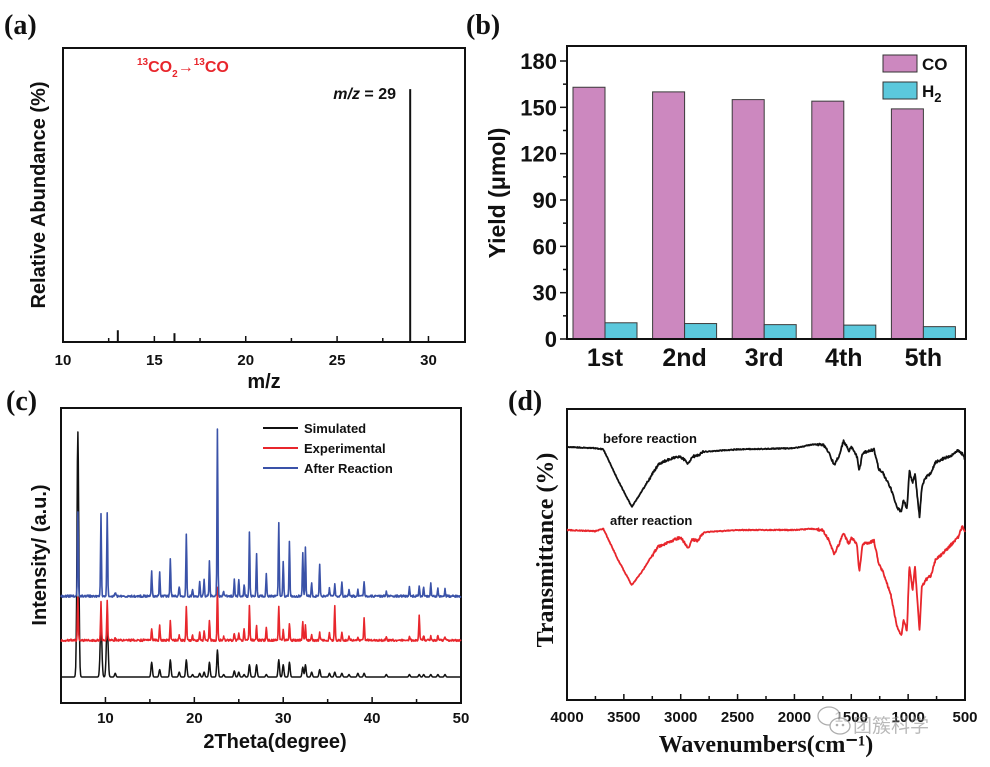 Image resolution: width=990 pixels, height=767 pixels. I want to click on y-axis-title-d: Transmittance (%), so click(546, 550).